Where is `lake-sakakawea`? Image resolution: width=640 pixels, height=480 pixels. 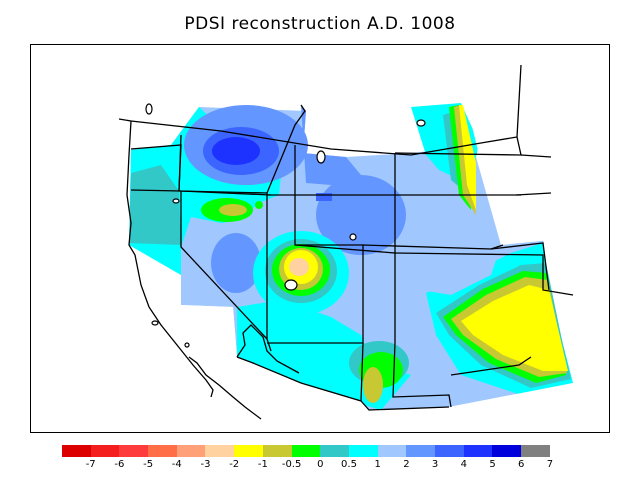
lake-sakakawea is located at coordinates (421, 123).